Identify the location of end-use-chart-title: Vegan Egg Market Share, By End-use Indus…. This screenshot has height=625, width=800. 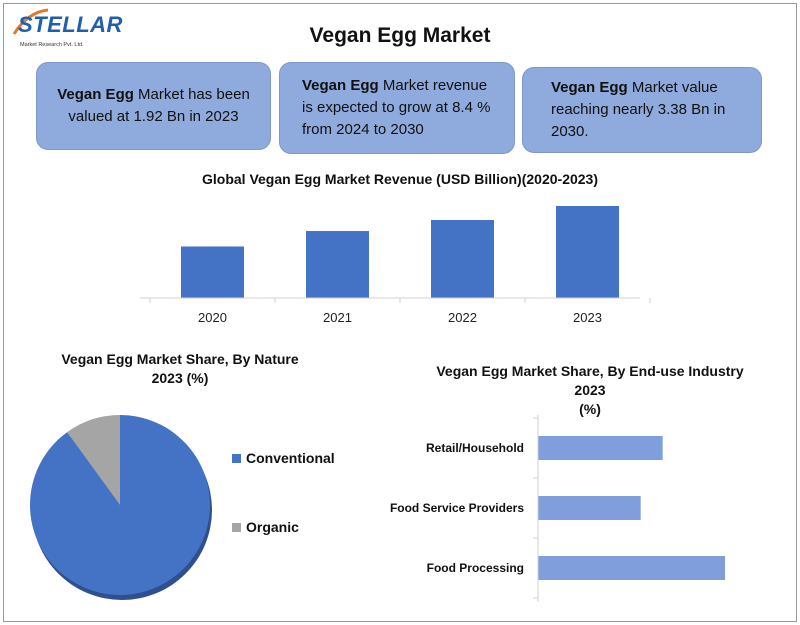
(590, 390).